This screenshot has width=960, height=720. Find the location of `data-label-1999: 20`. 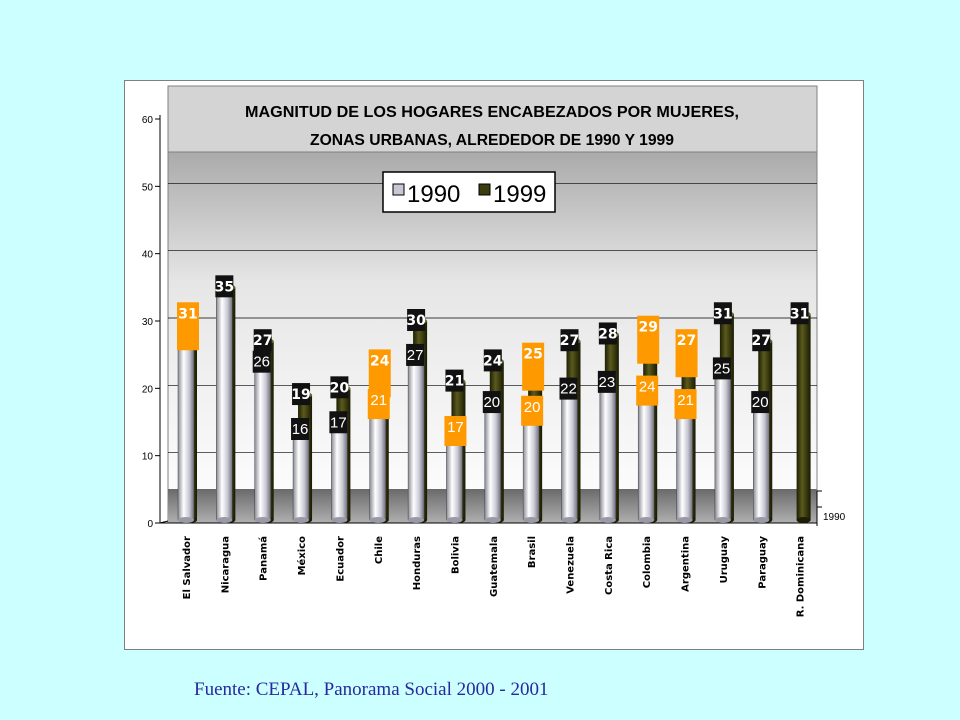

data-label-1999: 20 is located at coordinates (340, 388).